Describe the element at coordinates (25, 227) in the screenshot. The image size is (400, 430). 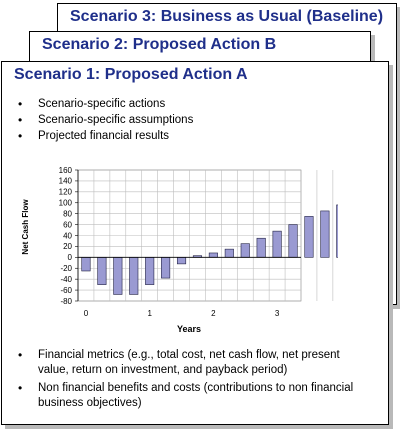
I see `y-axis-label: Net Cash Flow` at that location.